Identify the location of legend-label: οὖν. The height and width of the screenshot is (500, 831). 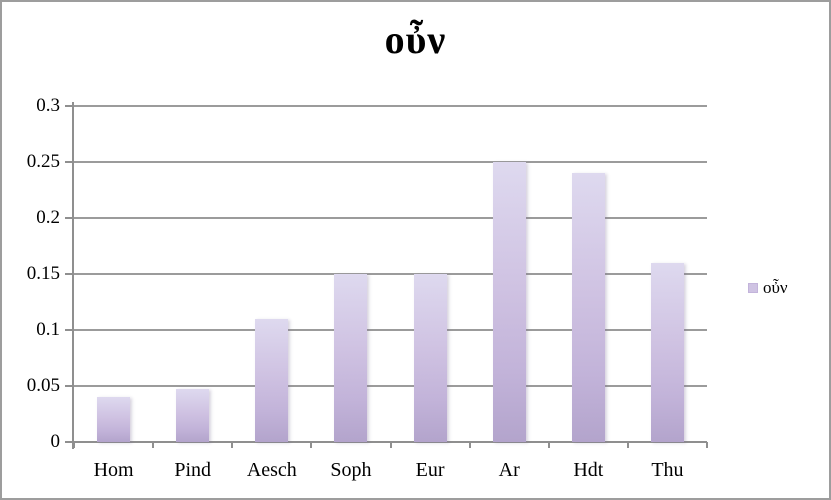
(775, 287).